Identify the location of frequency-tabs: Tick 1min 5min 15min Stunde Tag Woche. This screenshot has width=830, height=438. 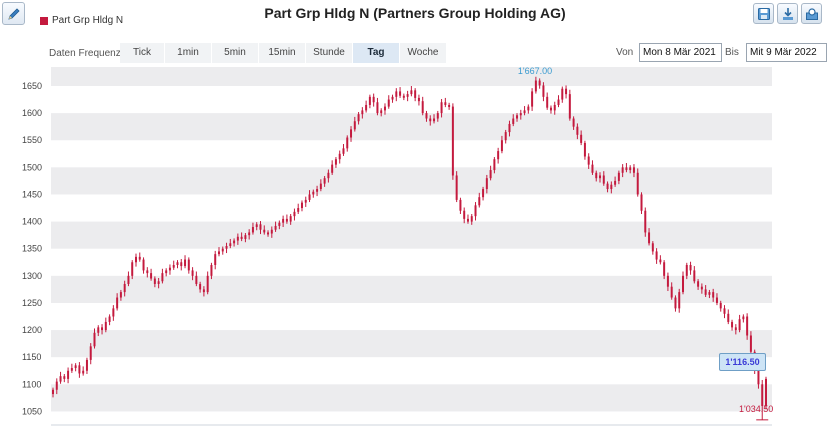
(283, 53).